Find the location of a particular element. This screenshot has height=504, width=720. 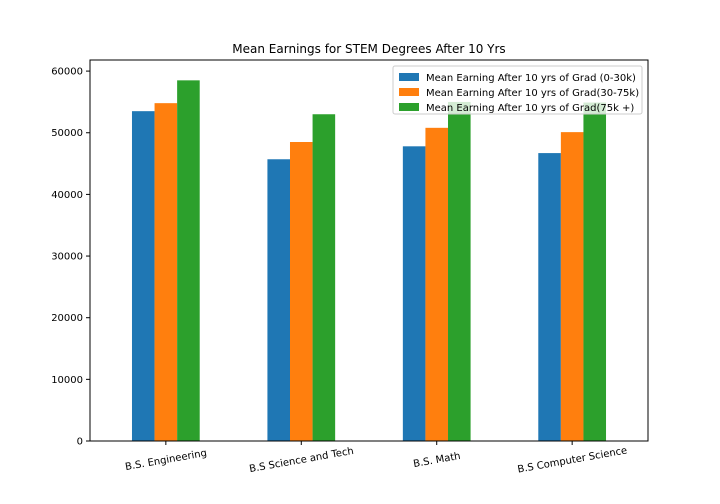

legend-label: Mean Earning After 10 yrs of Grad(75k +) is located at coordinates (530, 108).